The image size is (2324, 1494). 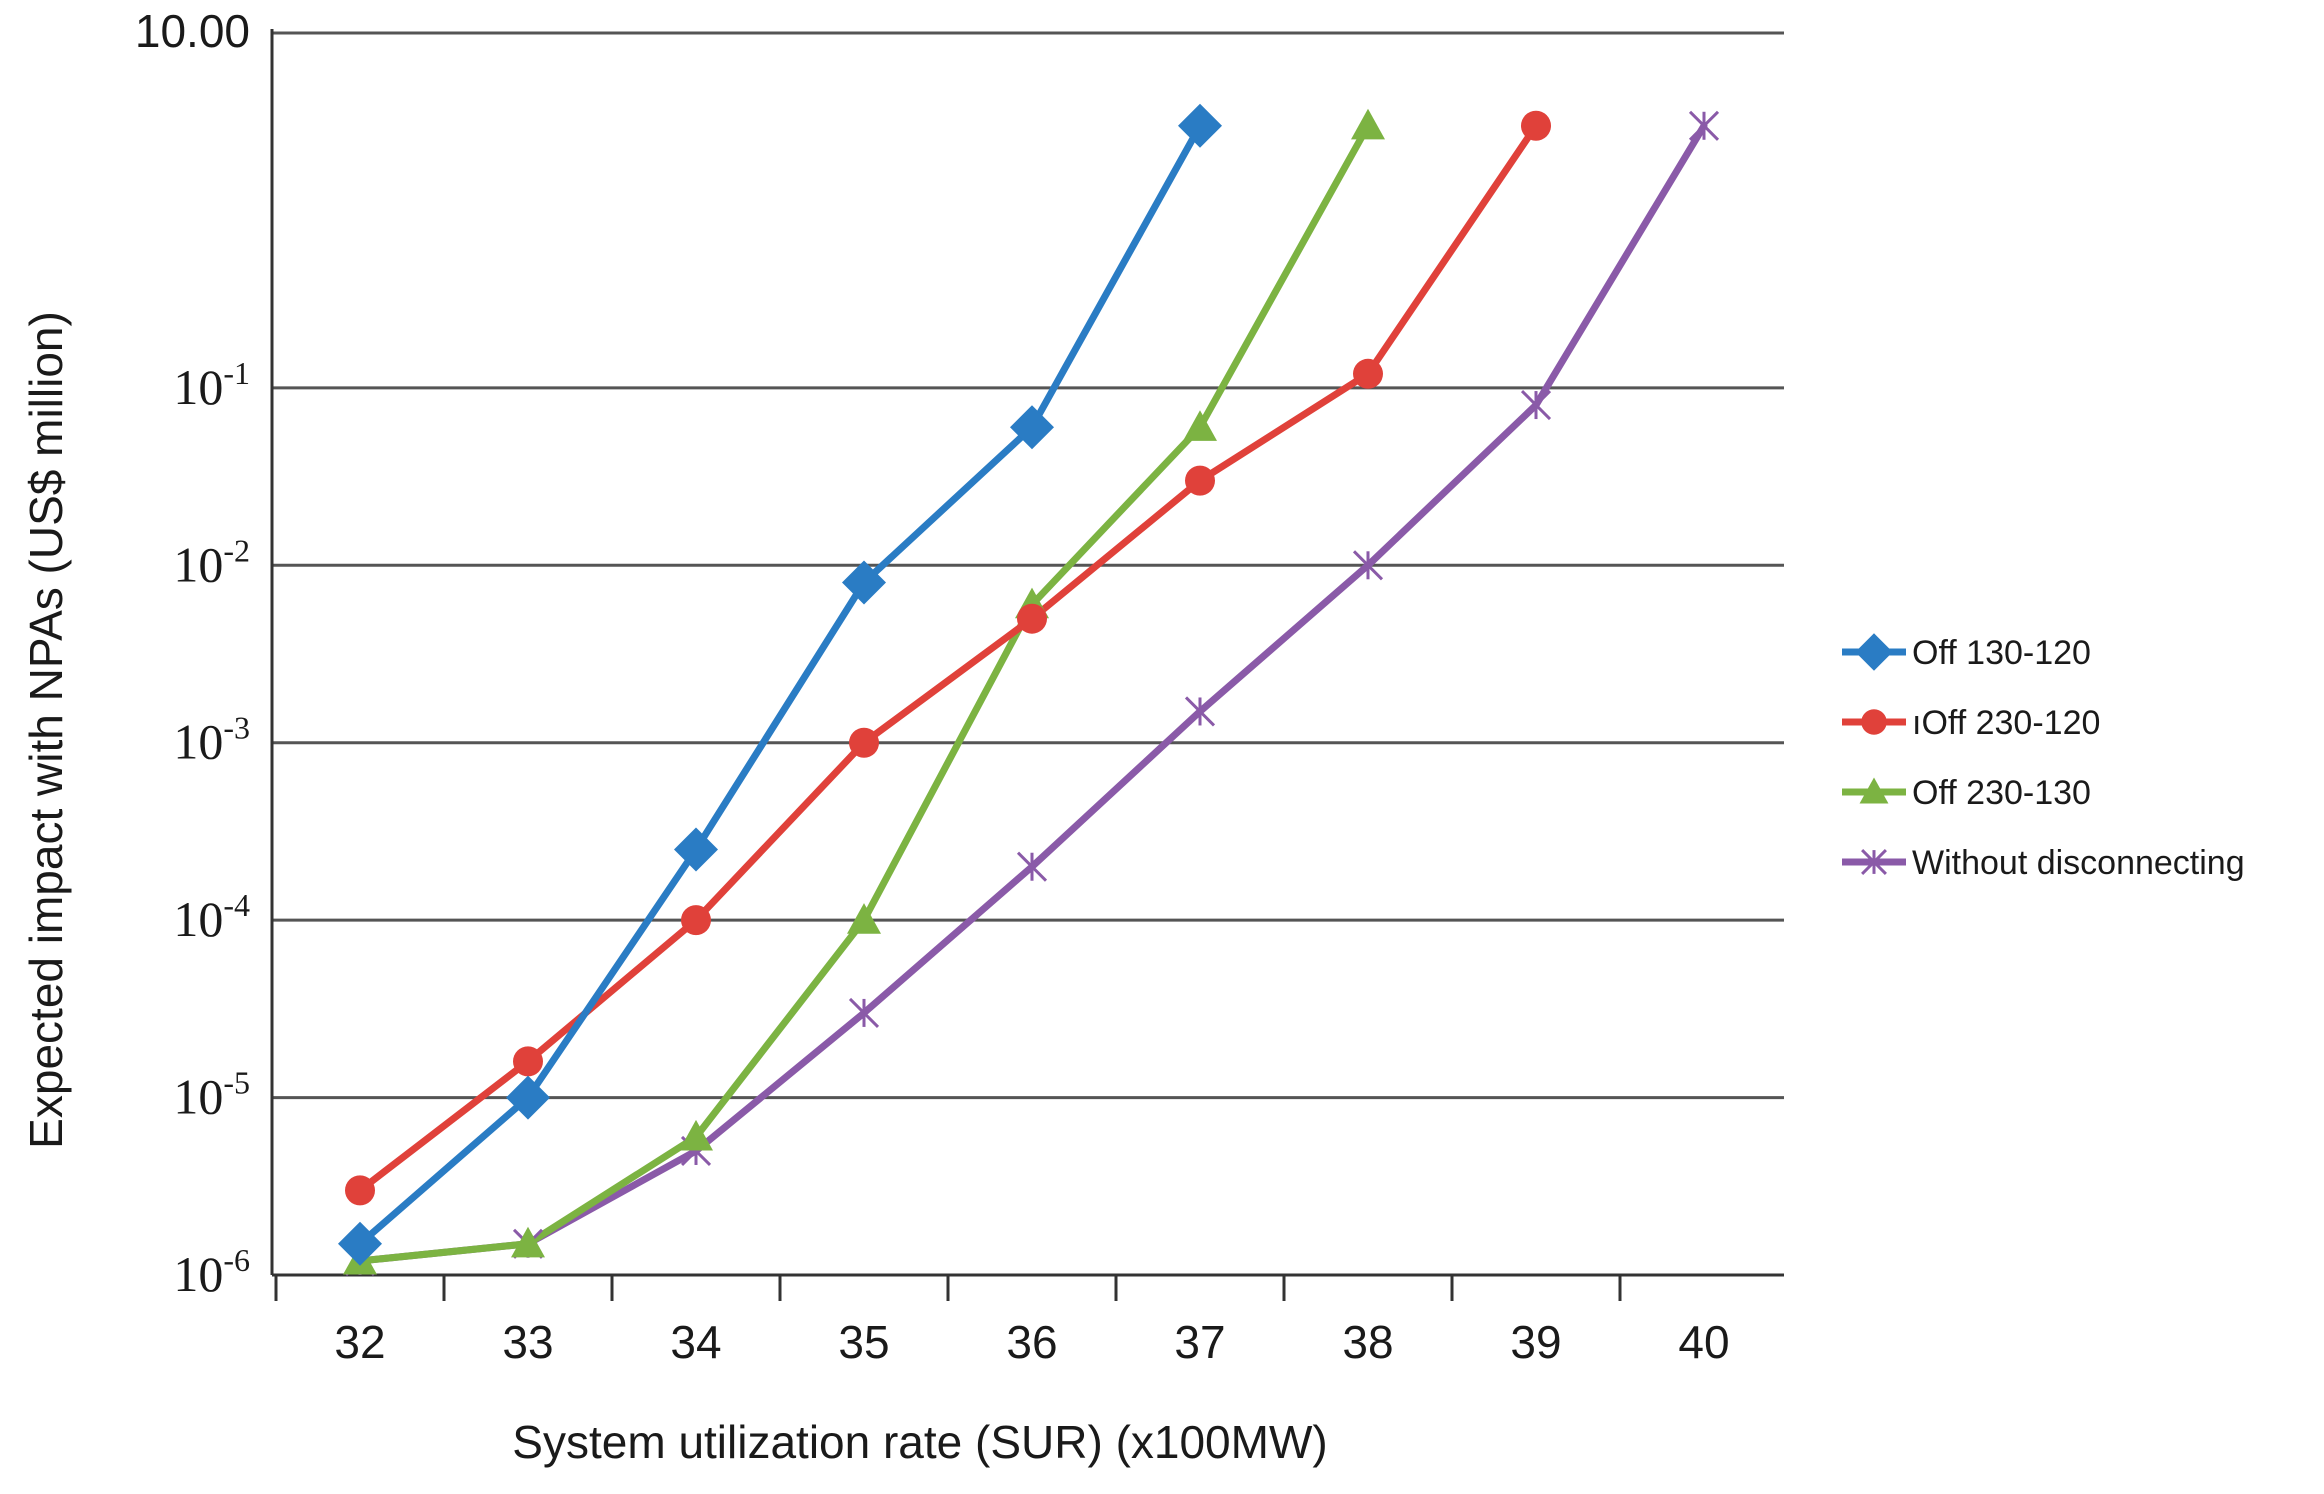 I want to click on y-tick-label: 10.00, so click(x=192, y=31).